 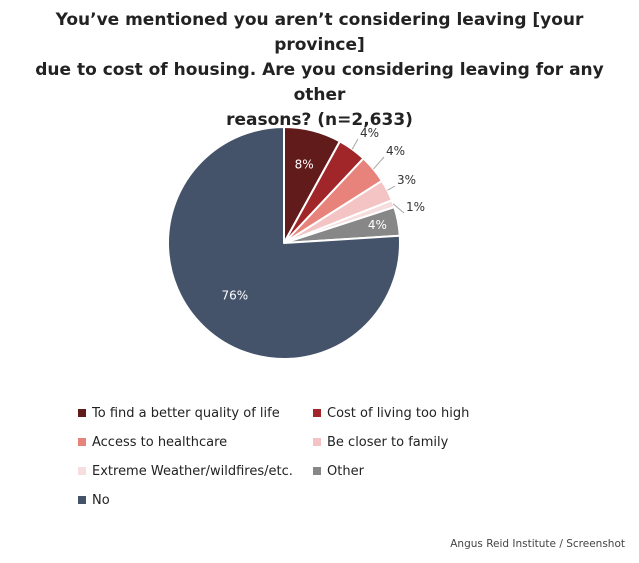 I want to click on pie-data-label: 8%, so click(x=304, y=164).